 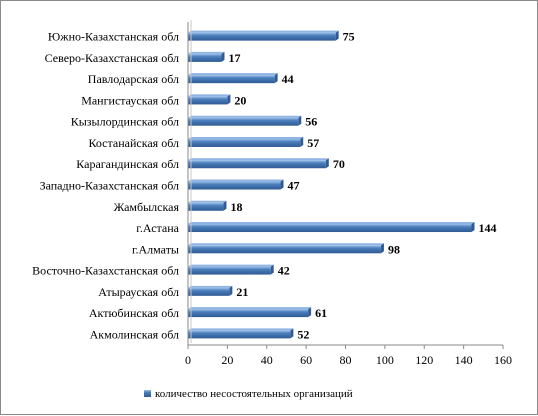 What do you see at coordinates (294, 186) in the screenshot?
I see `data-label: 47` at bounding box center [294, 186].